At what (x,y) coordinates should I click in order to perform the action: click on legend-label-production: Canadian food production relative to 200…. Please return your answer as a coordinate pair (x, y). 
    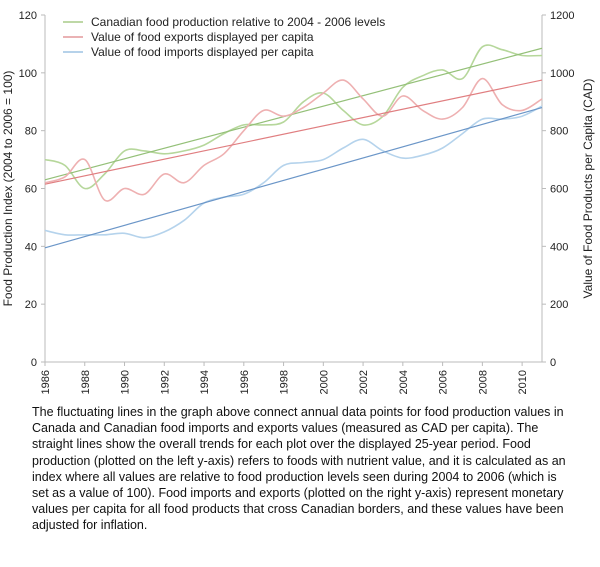
    Looking at the image, I should click on (238, 22).